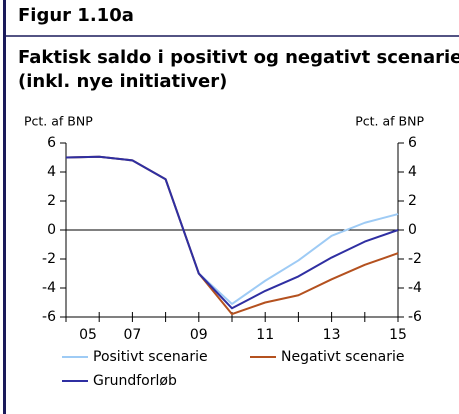  Describe the element at coordinates (49, 288) in the screenshot. I see `y-tick-label: -4` at that location.